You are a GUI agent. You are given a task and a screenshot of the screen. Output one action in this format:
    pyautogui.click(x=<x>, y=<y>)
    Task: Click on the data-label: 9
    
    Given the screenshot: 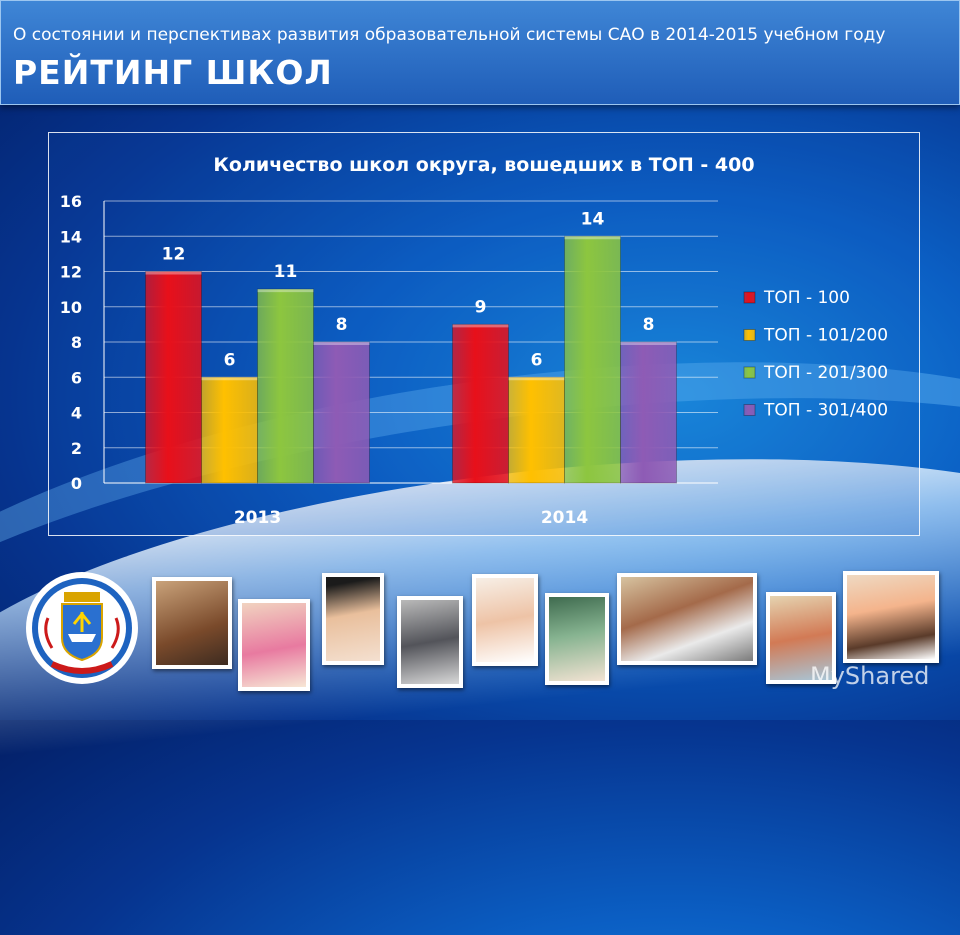 What is the action you would take?
    pyautogui.click(x=481, y=307)
    